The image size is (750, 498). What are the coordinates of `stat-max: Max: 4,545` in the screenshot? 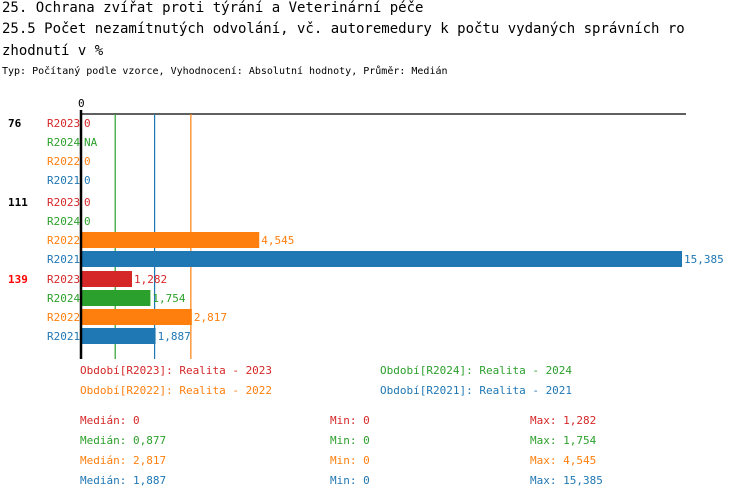 It's located at (563, 460).